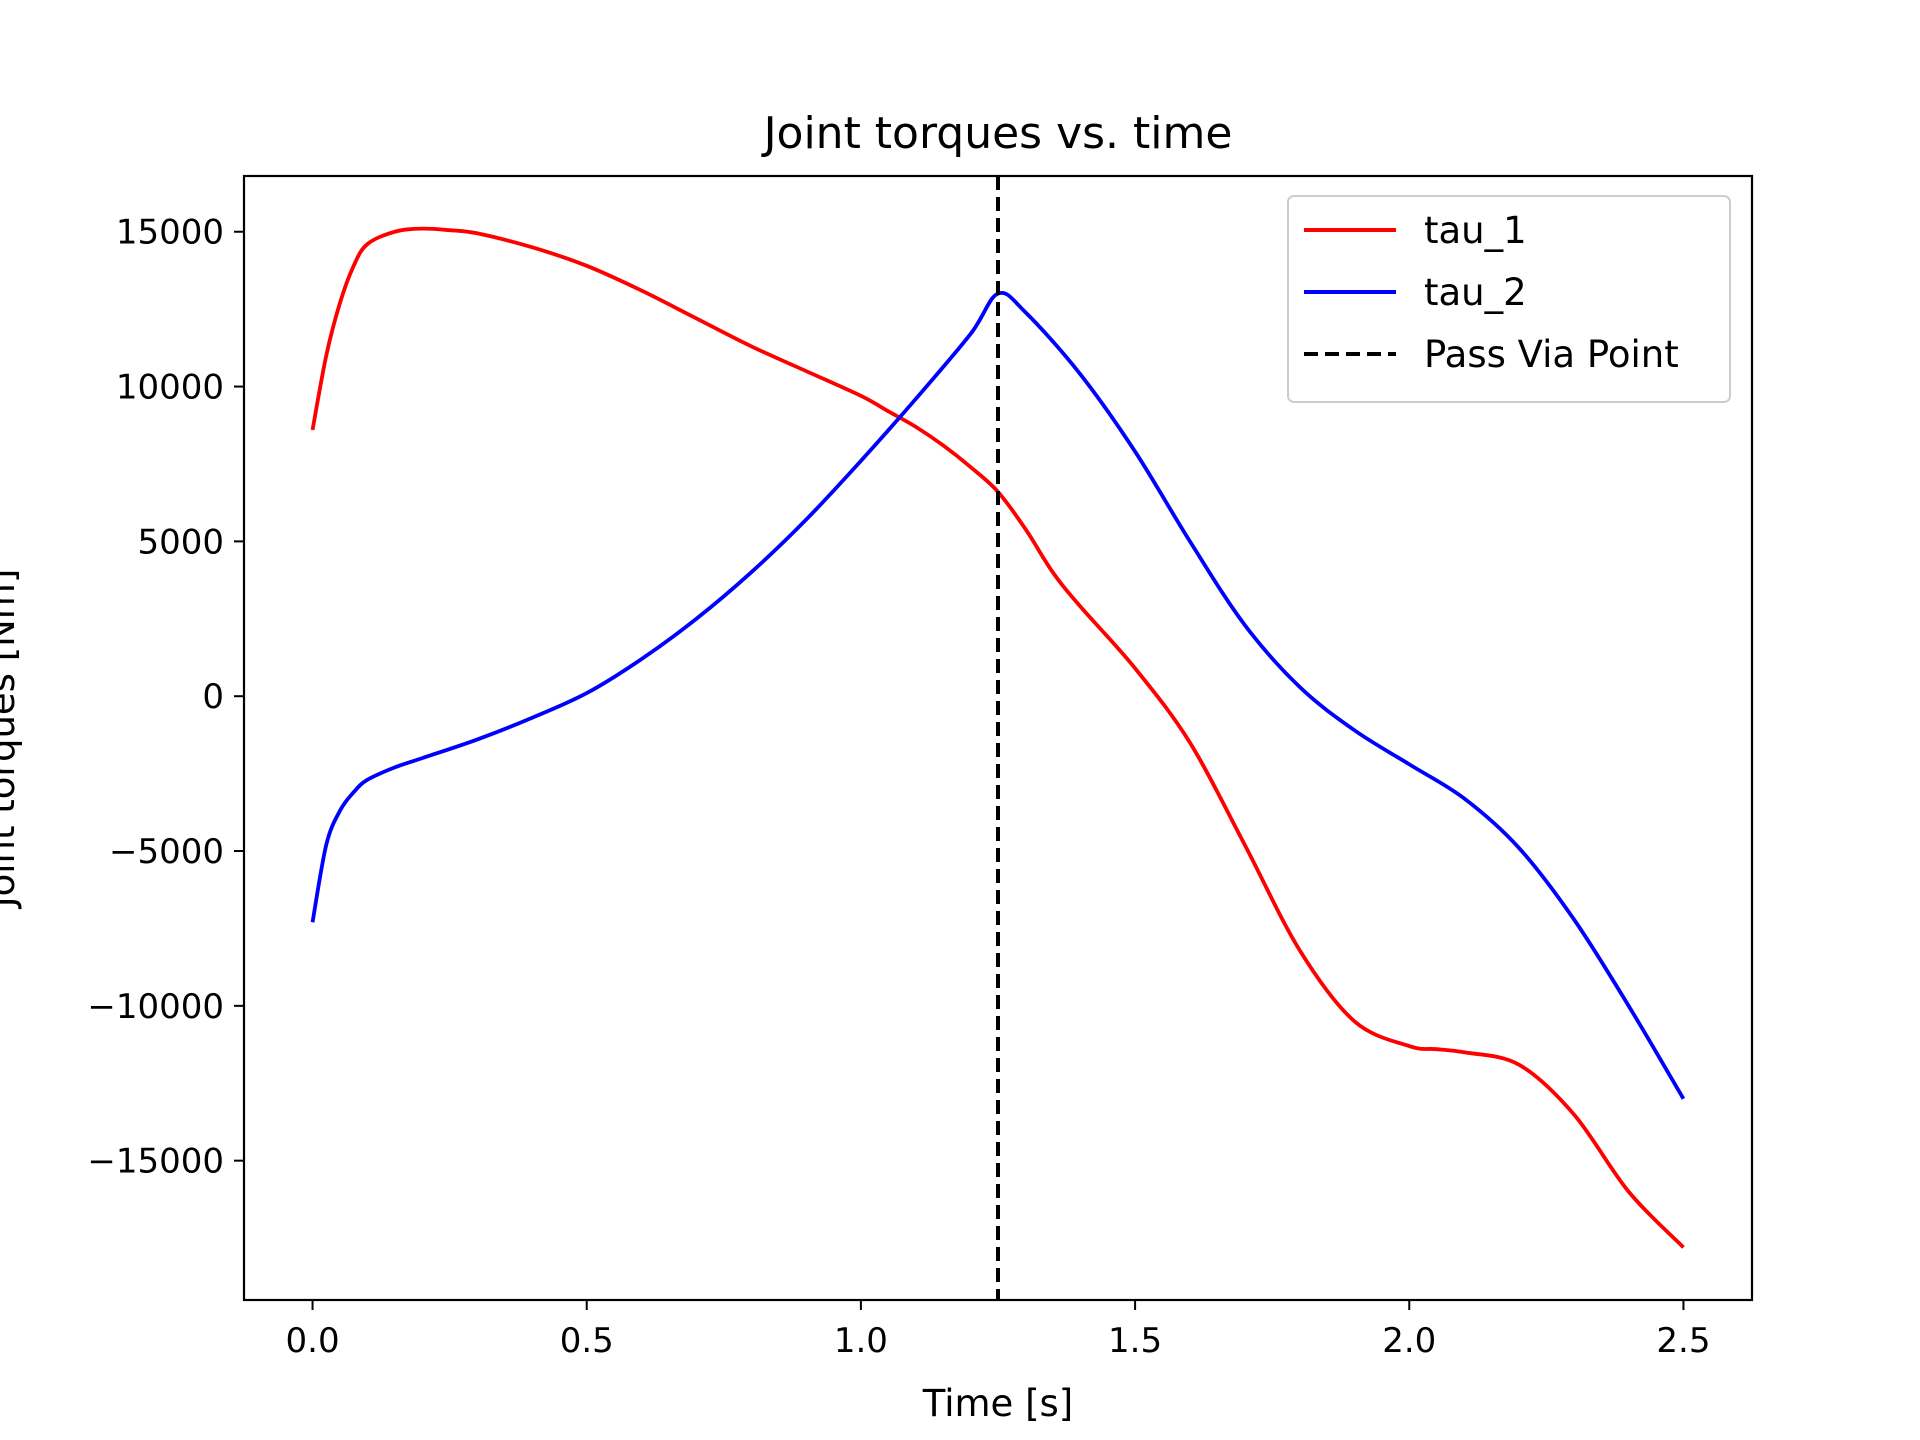  Describe the element at coordinates (1475, 292) in the screenshot. I see `legend-label: tau_2` at that location.